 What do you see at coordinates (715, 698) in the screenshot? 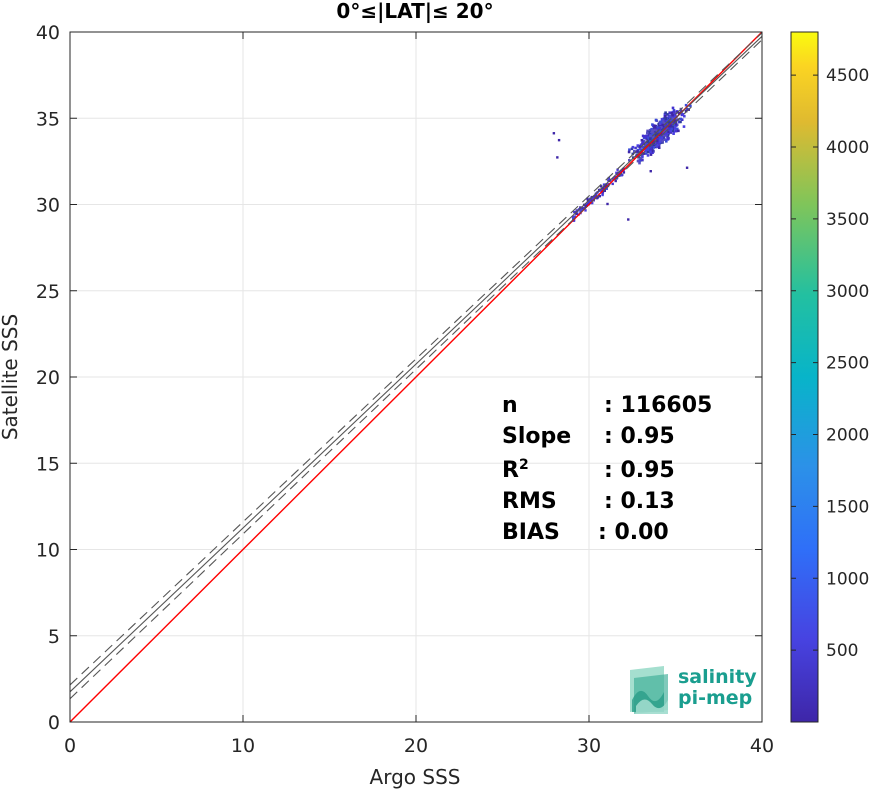
I see `logo-text-pi-mep: pi-mep` at bounding box center [715, 698].